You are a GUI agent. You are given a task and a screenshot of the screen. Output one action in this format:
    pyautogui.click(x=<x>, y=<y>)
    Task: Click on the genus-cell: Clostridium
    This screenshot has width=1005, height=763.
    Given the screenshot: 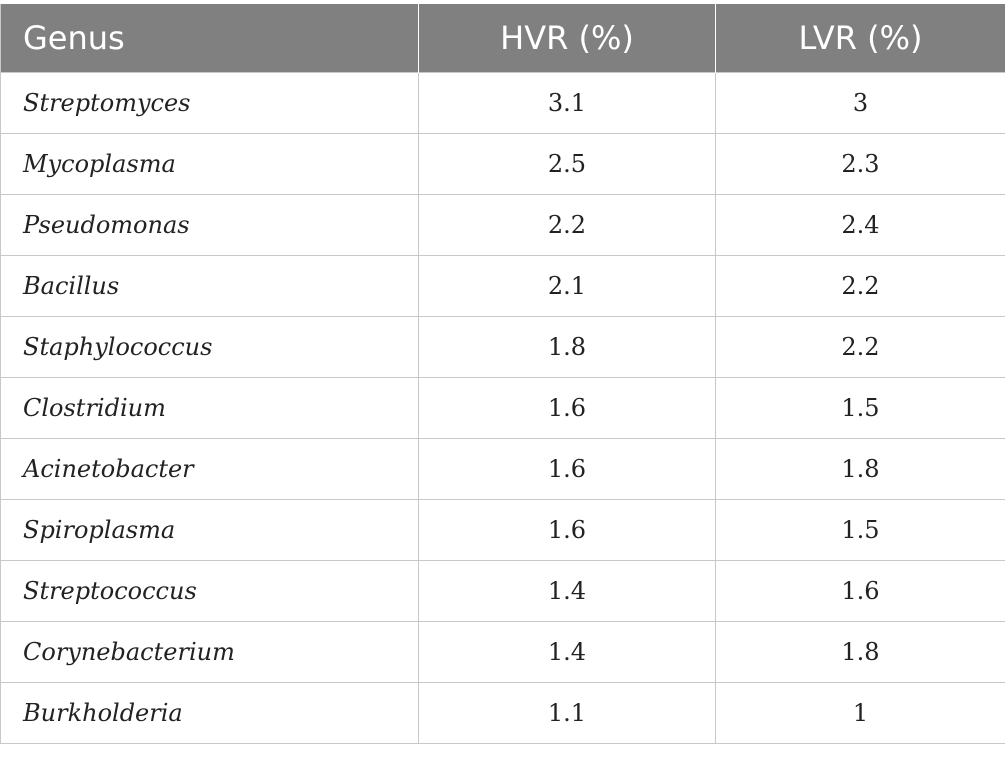 What is the action you would take?
    pyautogui.click(x=209, y=408)
    